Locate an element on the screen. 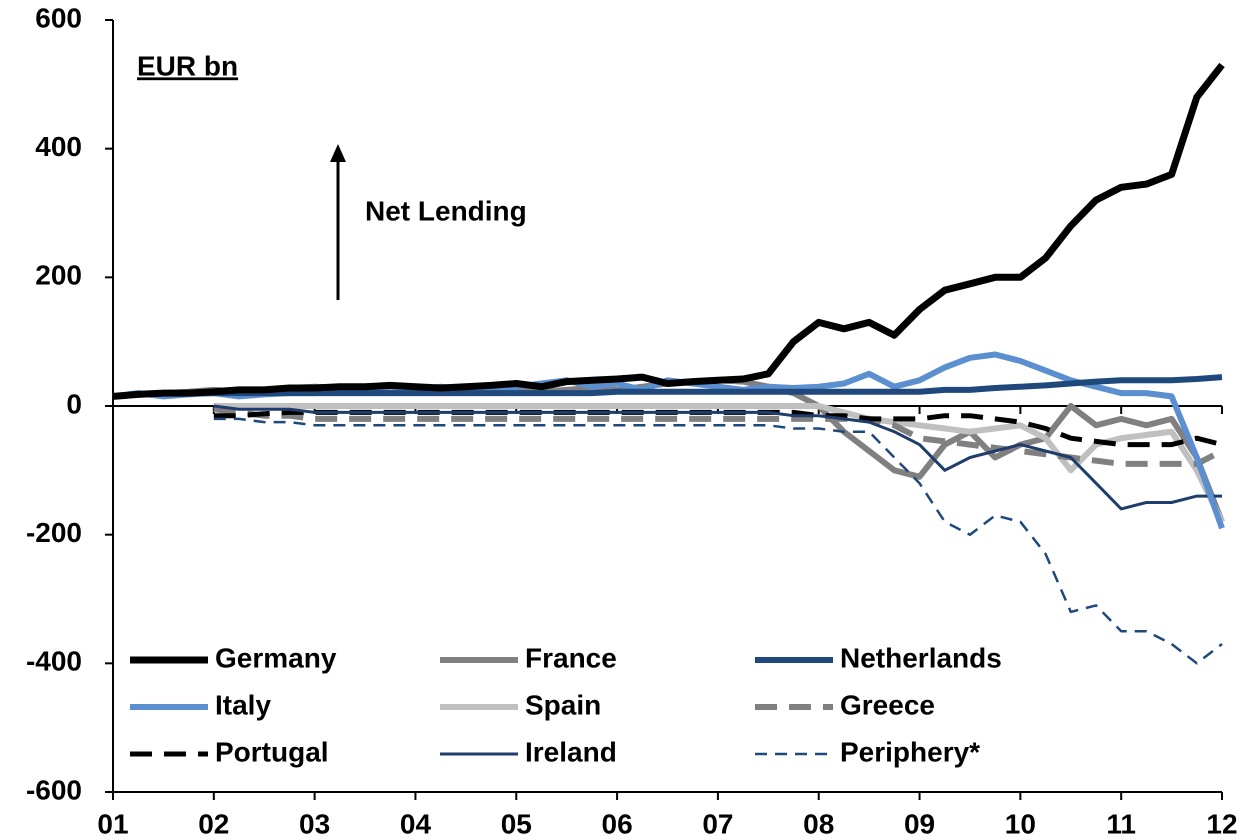 Image resolution: width=1243 pixels, height=840 pixels. legend-label: Germany is located at coordinates (276, 657).